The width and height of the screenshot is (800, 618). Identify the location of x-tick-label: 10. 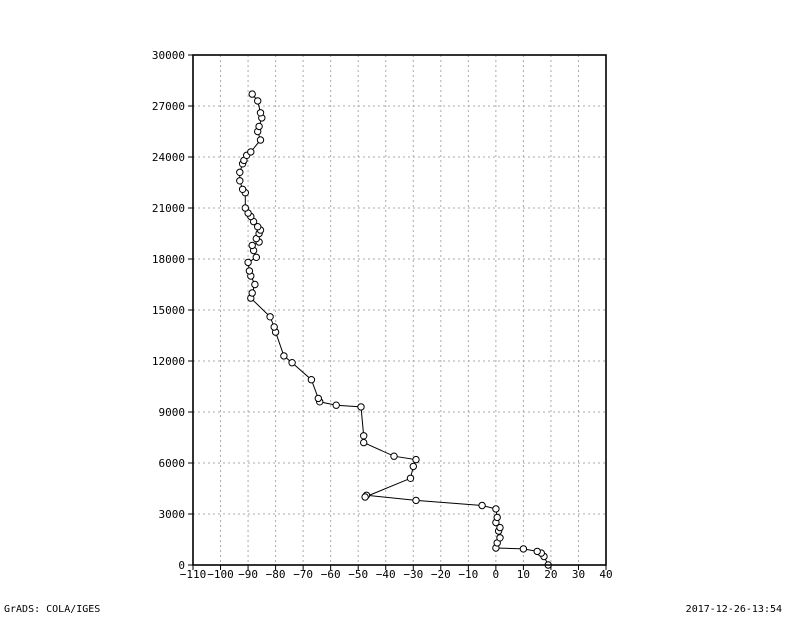
(523, 574).